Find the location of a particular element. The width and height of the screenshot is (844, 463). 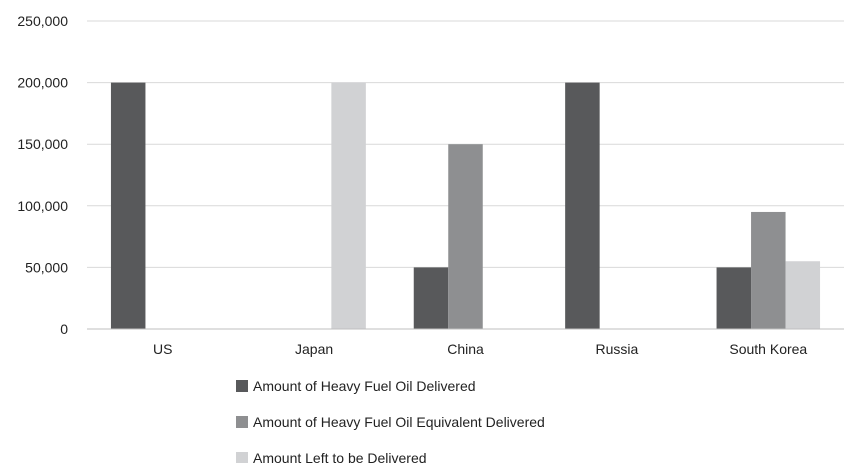

legend-label: Amount of Heavy Fuel Oil Delivered is located at coordinates (364, 386).